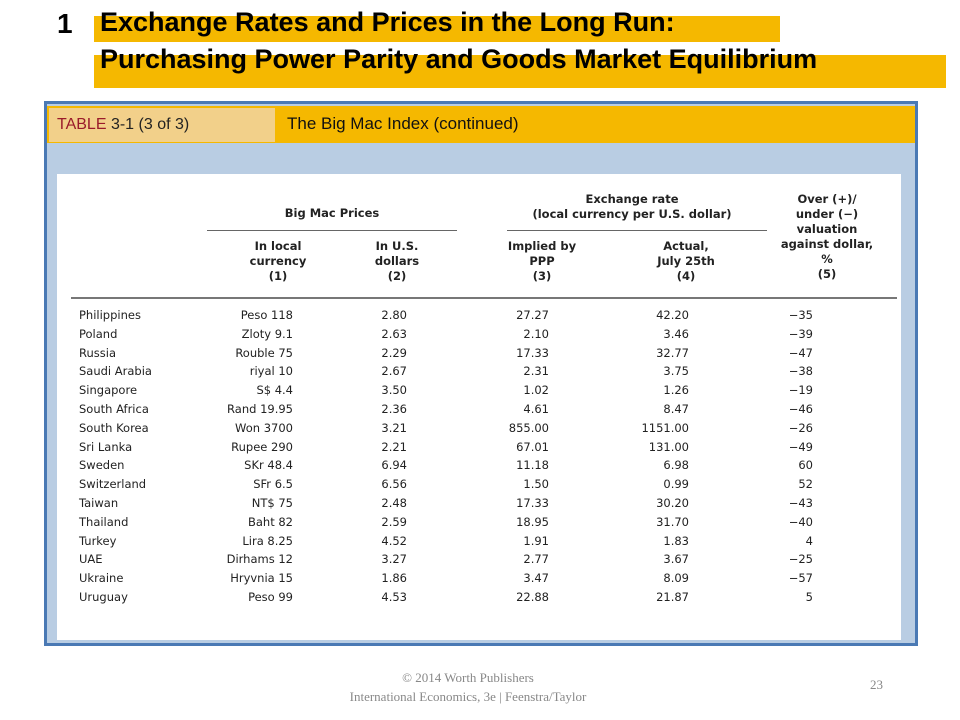  What do you see at coordinates (672, 352) in the screenshot?
I see `cell-actual-rate: 32.77` at bounding box center [672, 352].